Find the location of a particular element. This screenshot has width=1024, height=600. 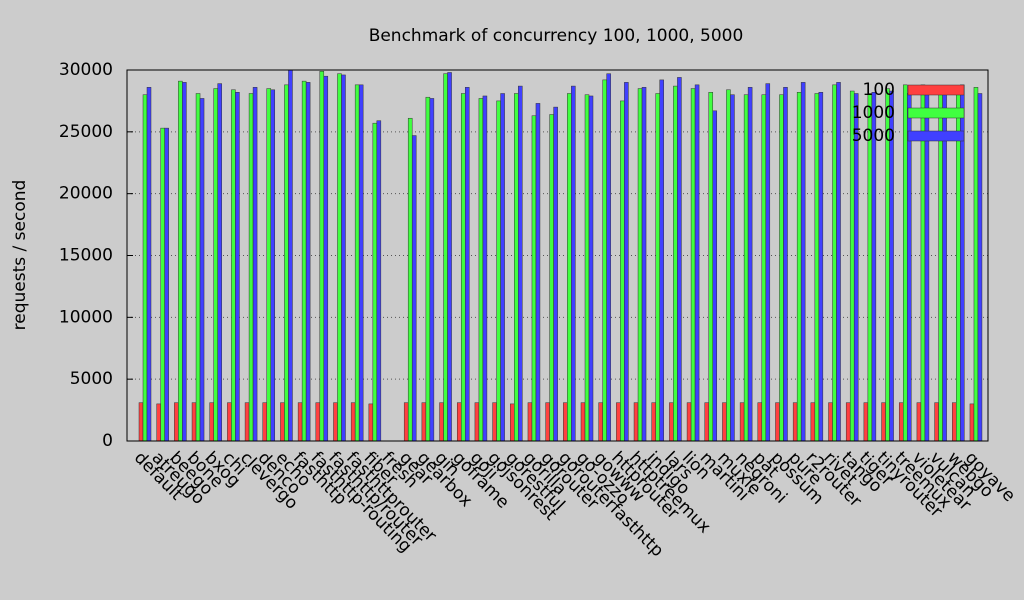

y-tick-label: 10000 is located at coordinates (86, 317).